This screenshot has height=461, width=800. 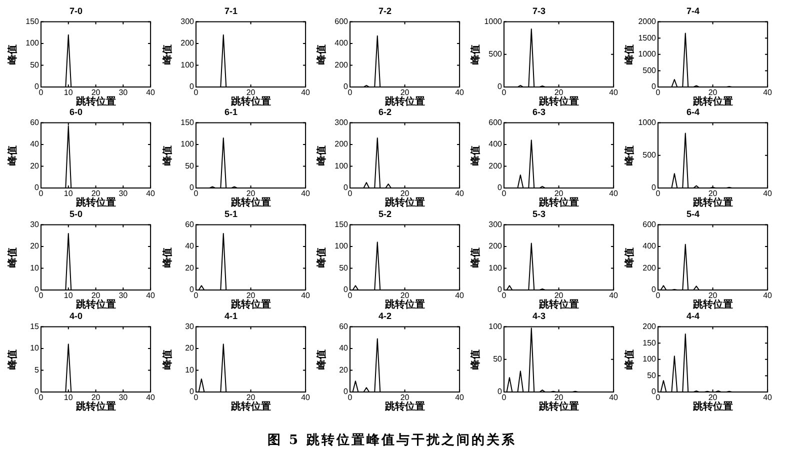 What do you see at coordinates (231, 111) in the screenshot?
I see `chart-title: 6-1` at bounding box center [231, 111].